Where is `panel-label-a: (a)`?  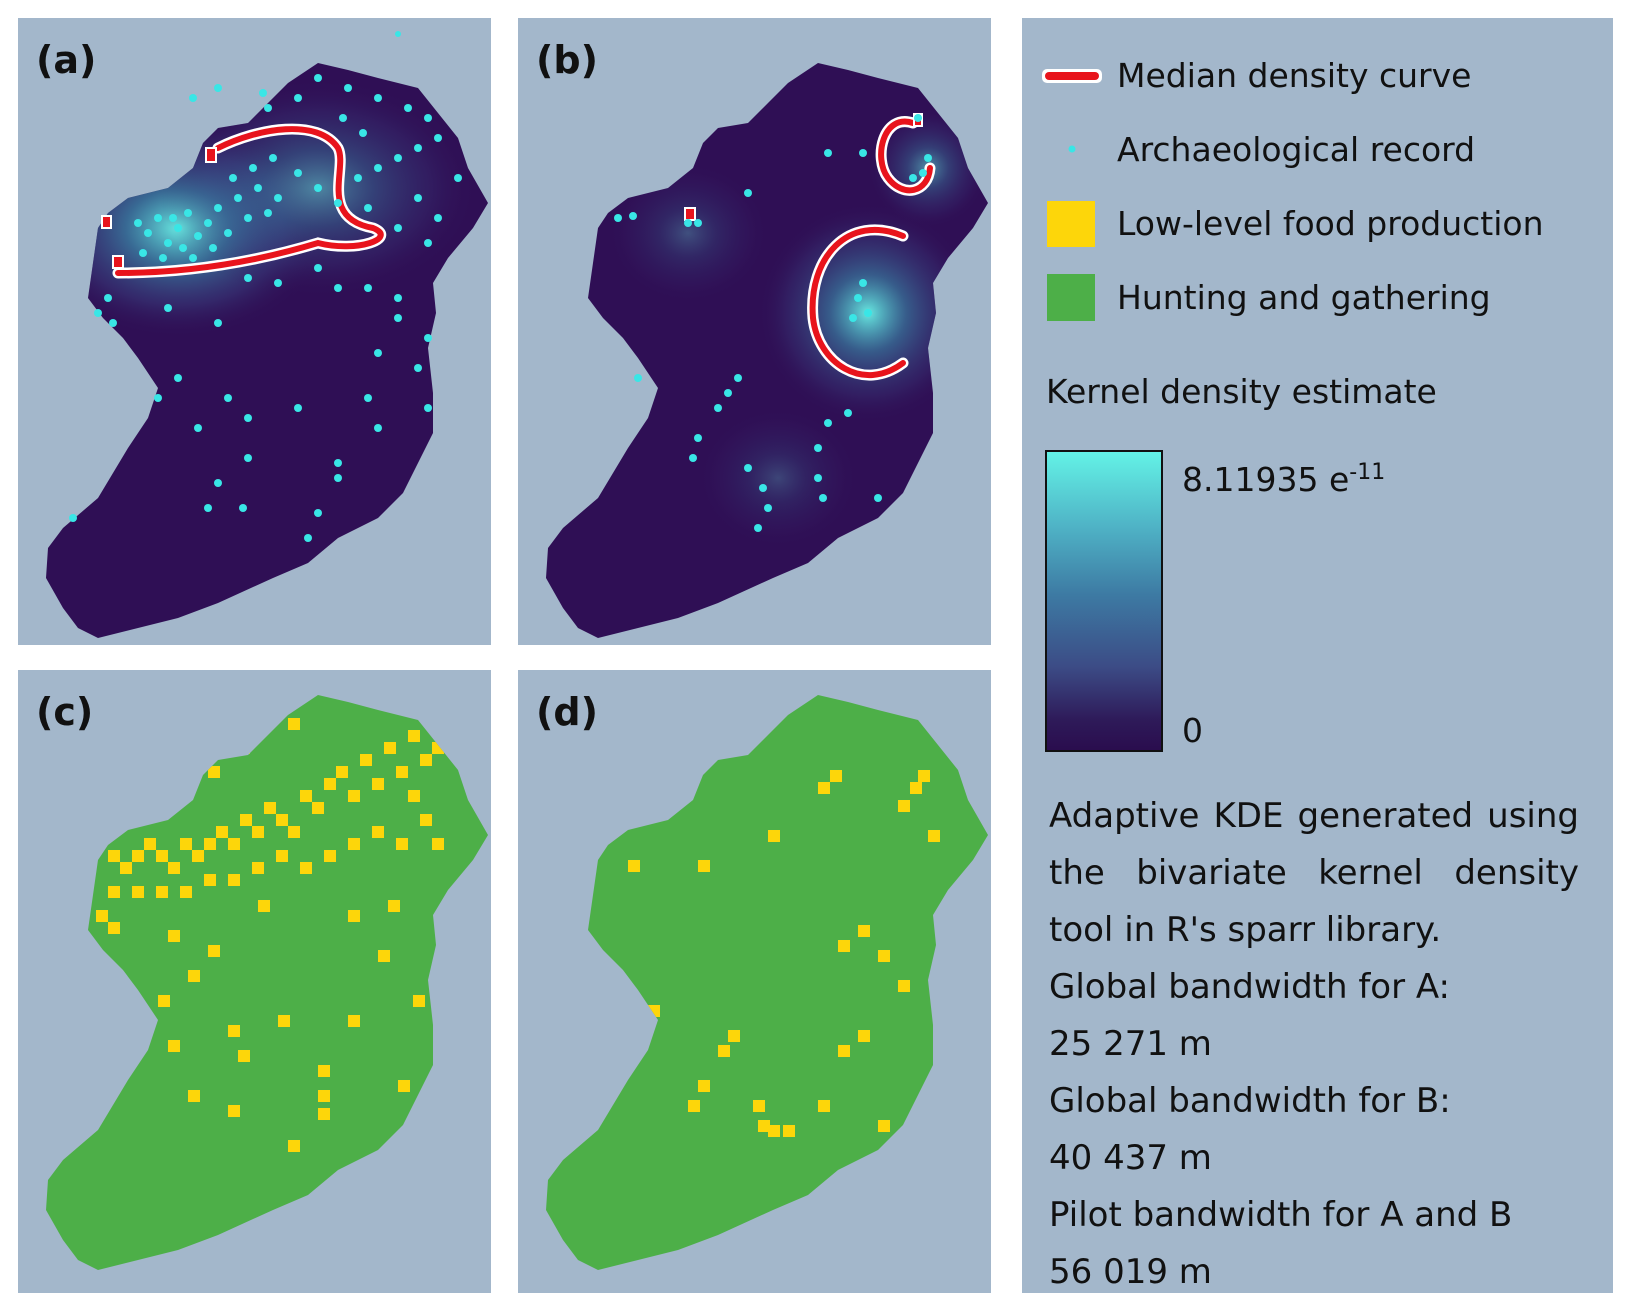
panel-label-a: (a) is located at coordinates (66, 60).